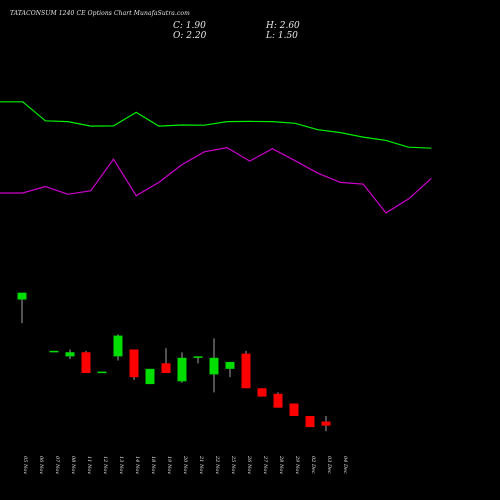 The height and width of the screenshot is (500, 500). Describe the element at coordinates (282, 36) in the screenshot. I see `low-value: L: 1.50` at that location.